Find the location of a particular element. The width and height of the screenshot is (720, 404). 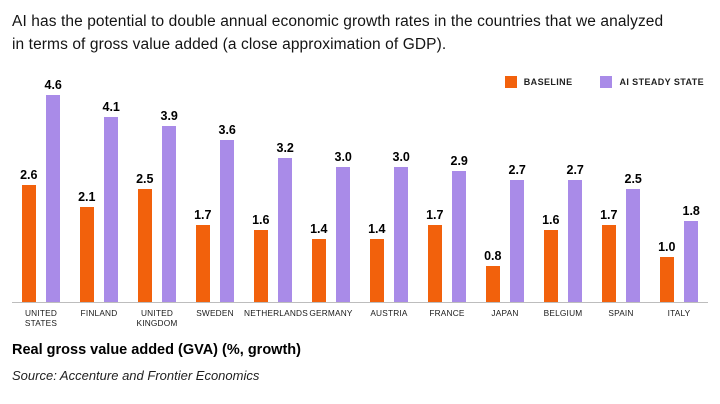

bar-column: 3.9 is located at coordinates (169, 205).